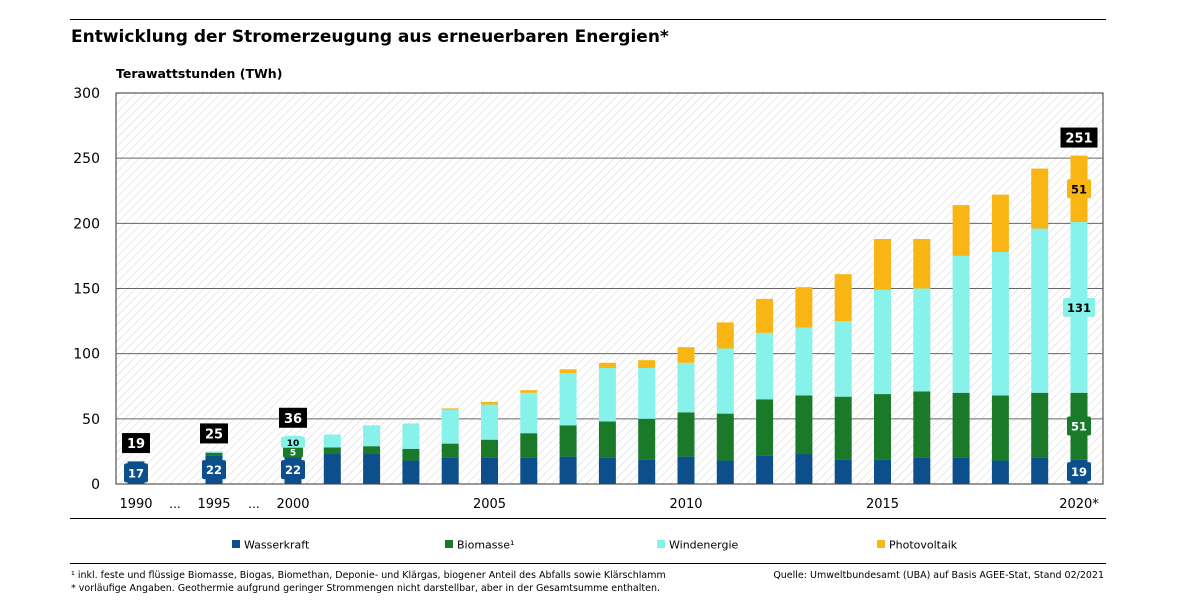 The image size is (1200, 601). Describe the element at coordinates (804, 361) in the screenshot. I see `bar-2013-Windenergie` at that location.